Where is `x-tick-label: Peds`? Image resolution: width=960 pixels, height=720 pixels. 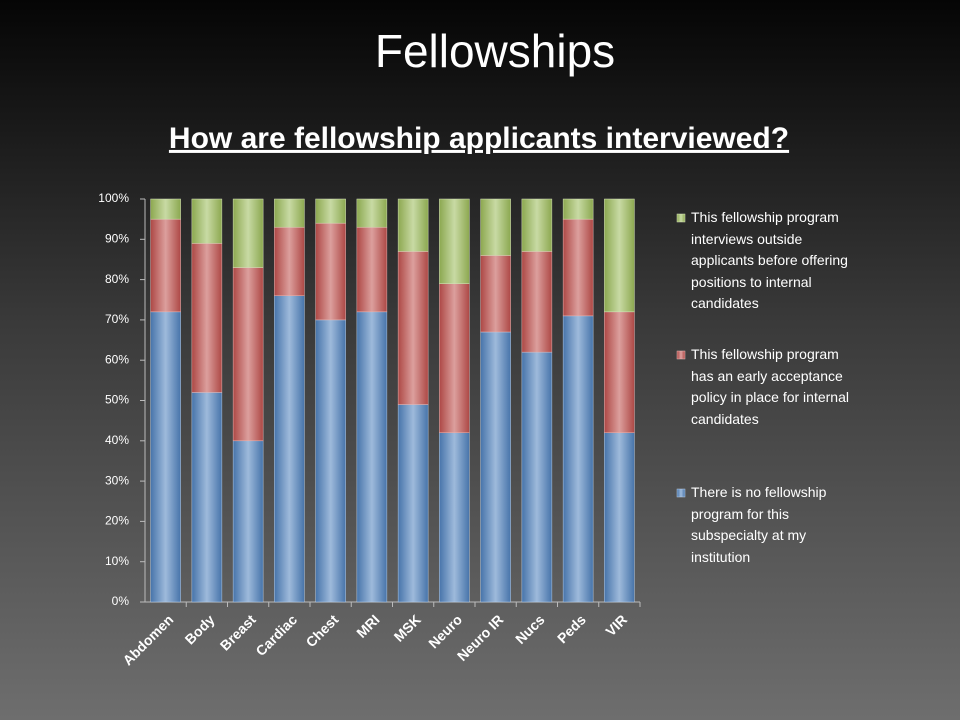 x-tick-label: Peds is located at coordinates (571, 628).